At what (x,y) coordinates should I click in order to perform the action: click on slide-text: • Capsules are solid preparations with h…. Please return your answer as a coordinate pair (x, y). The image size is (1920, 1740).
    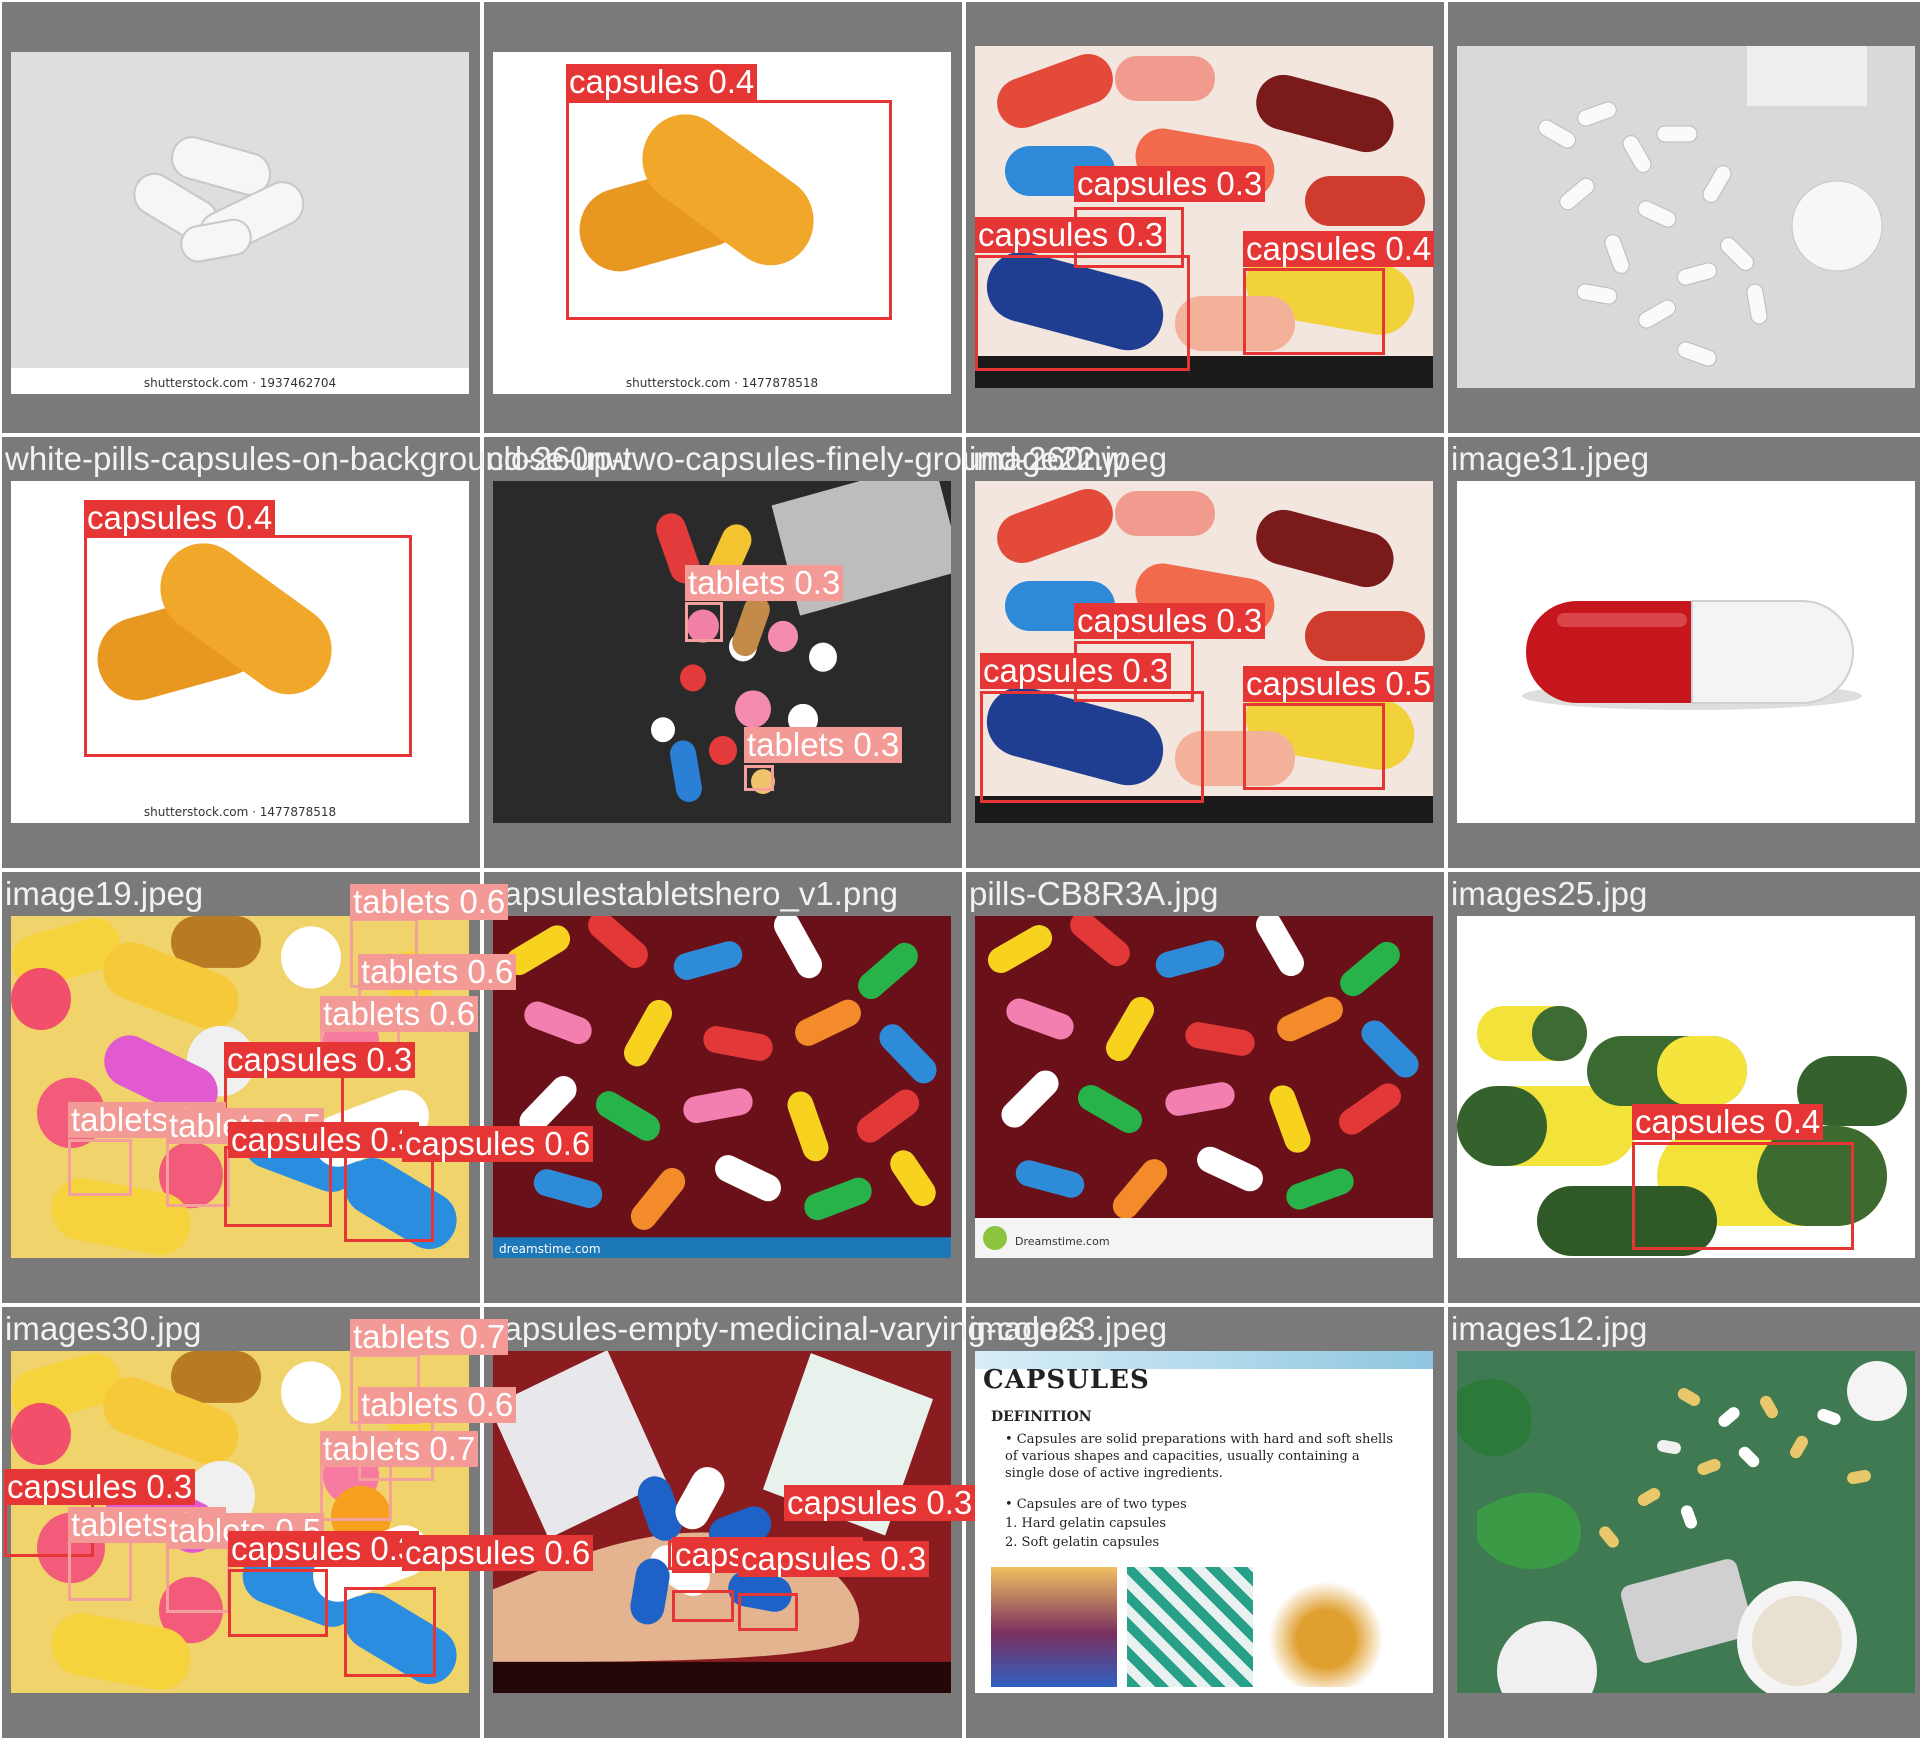
    Looking at the image, I should click on (1199, 1456).